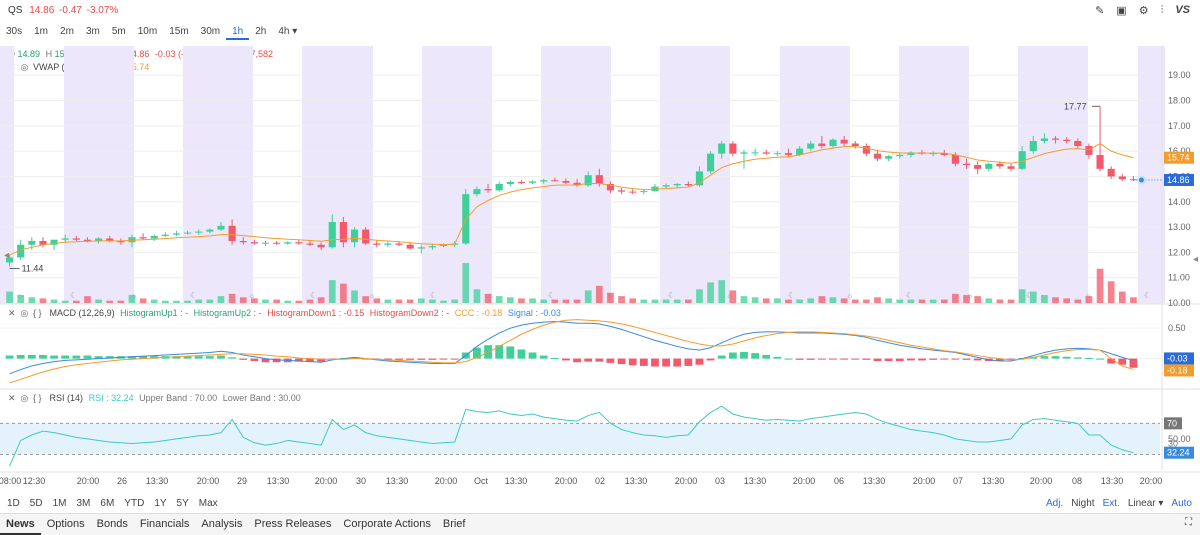 The width and height of the screenshot is (1200, 535). Describe the element at coordinates (41, 31) in the screenshot. I see `interval-1m: 1m` at that location.